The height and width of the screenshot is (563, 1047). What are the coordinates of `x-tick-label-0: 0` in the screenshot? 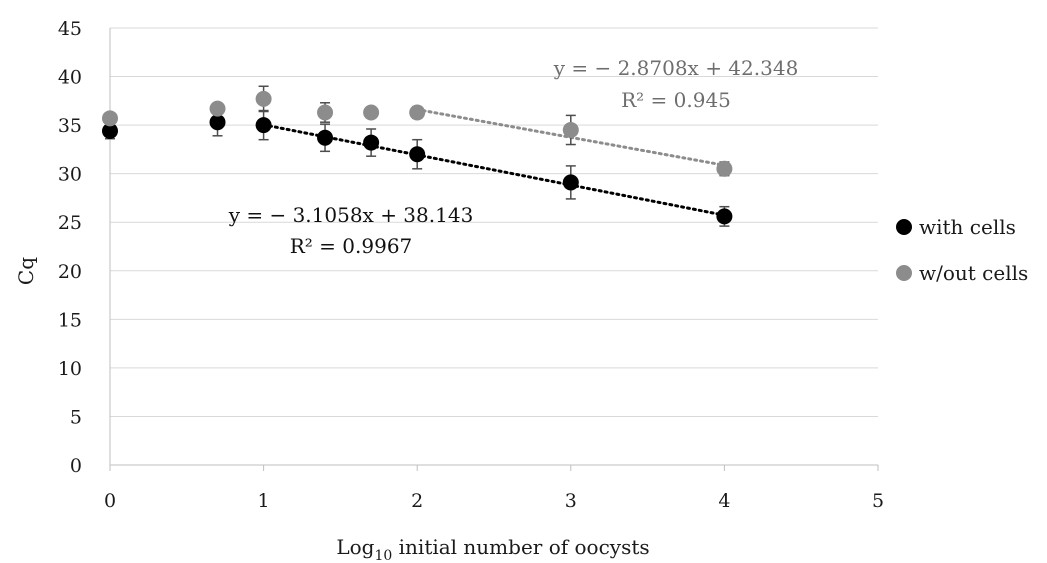 It's located at (110, 501).